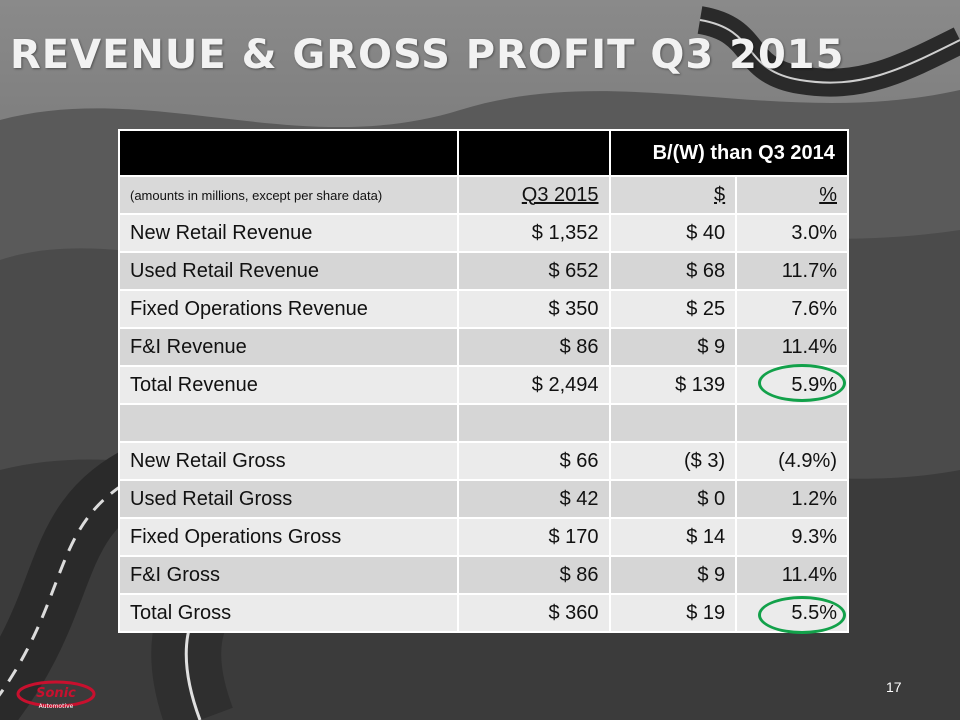  I want to click on logo-text: Sonic, so click(56, 693).